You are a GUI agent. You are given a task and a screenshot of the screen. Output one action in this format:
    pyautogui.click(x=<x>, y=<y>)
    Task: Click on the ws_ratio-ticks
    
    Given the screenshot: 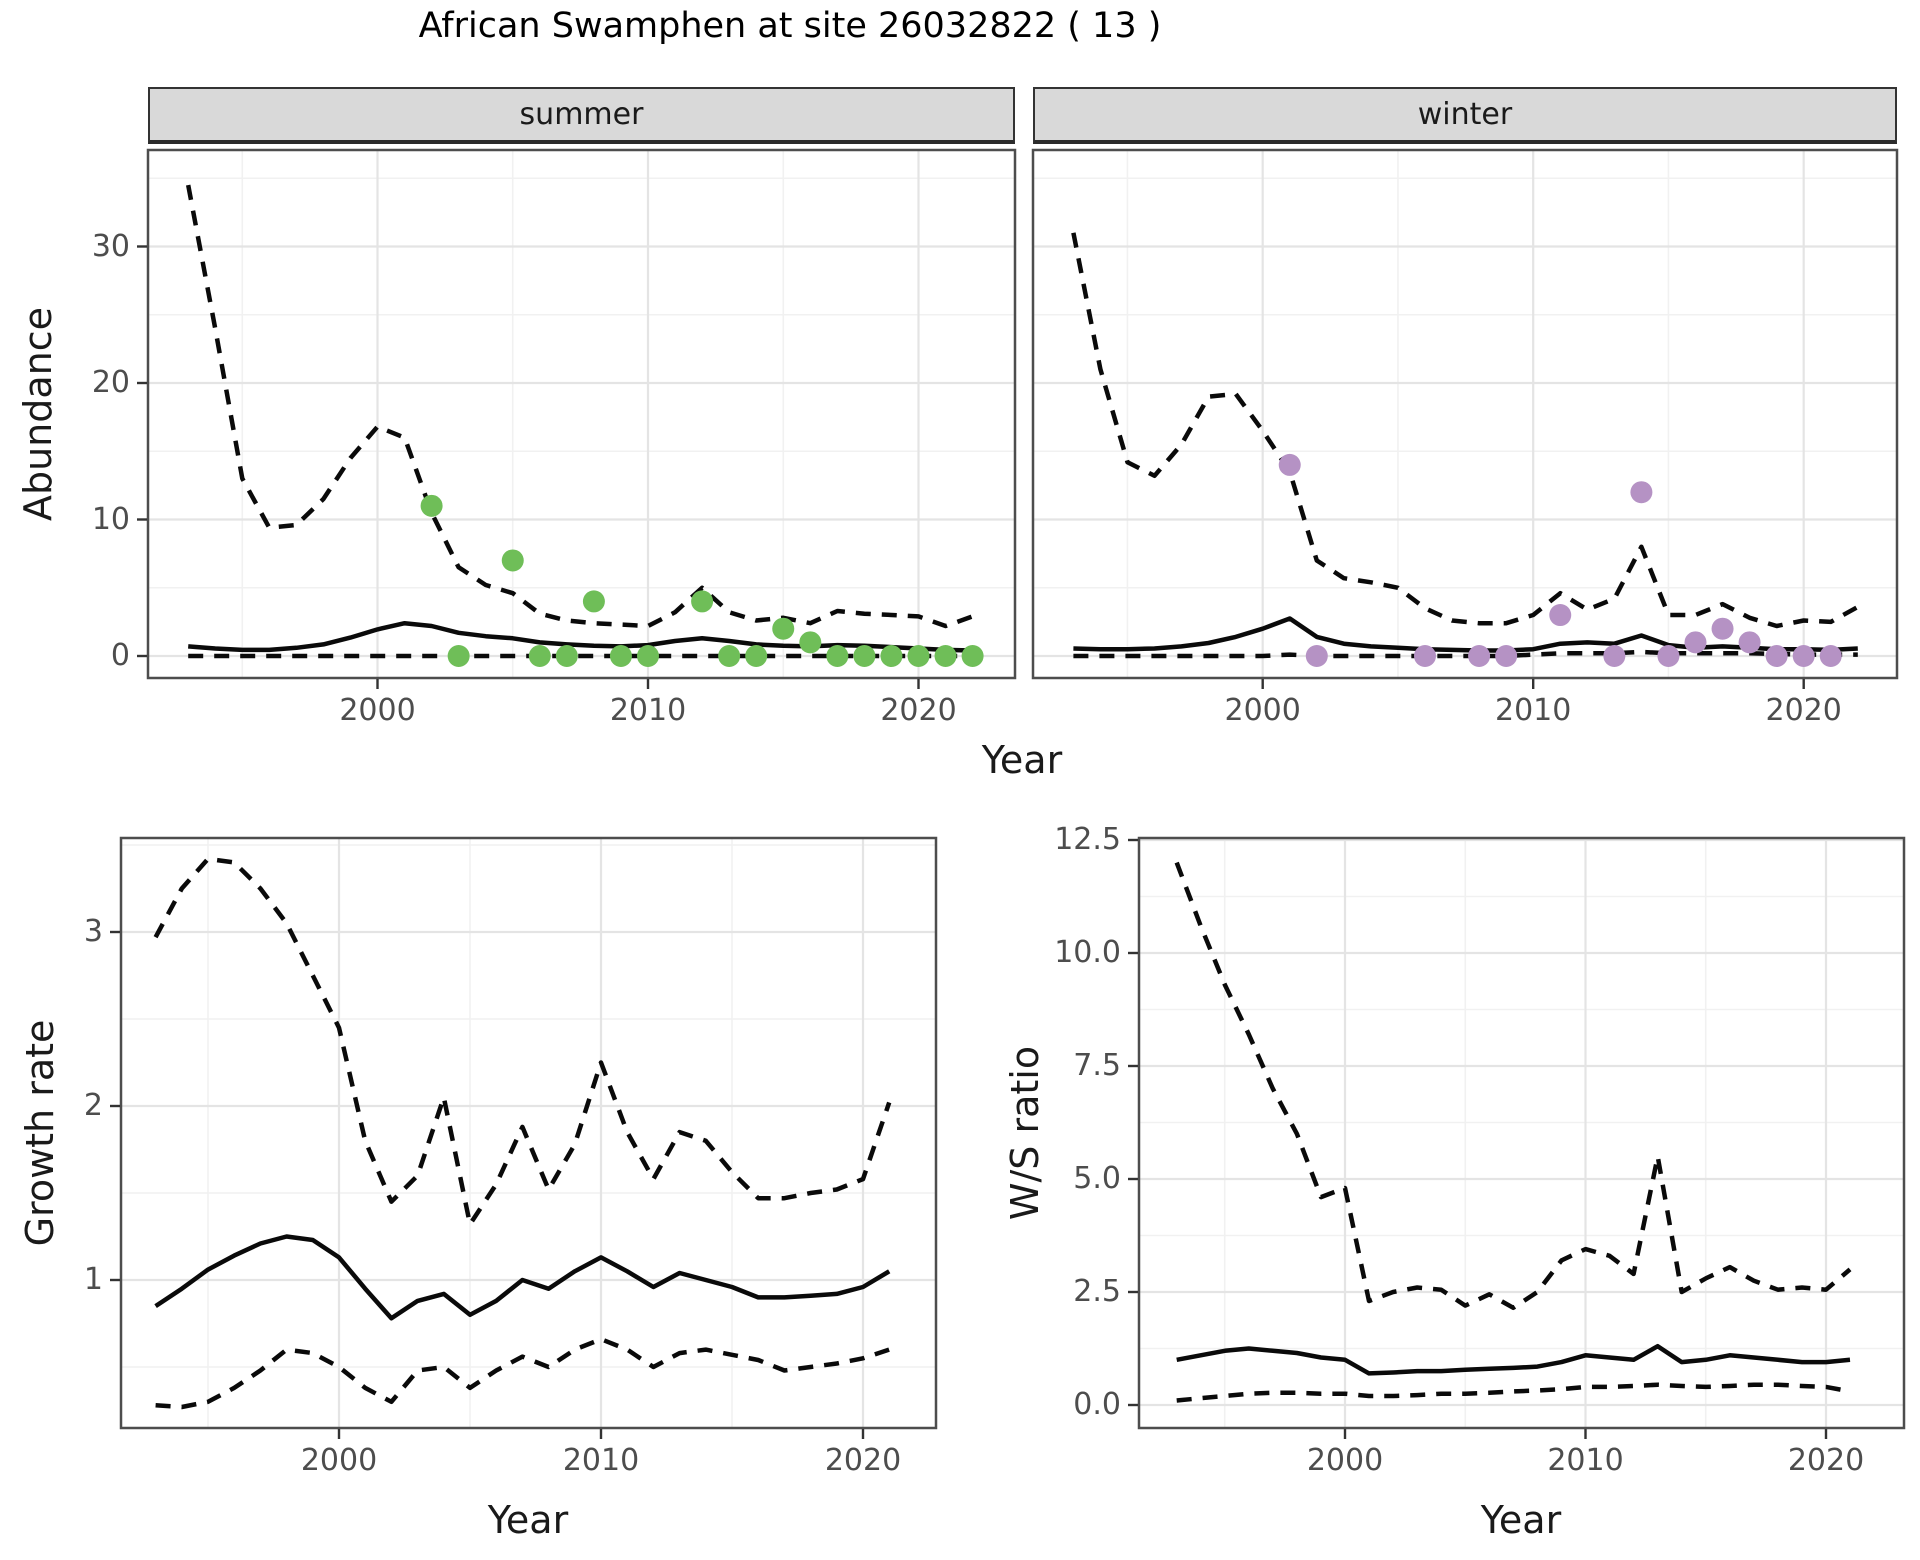 What is the action you would take?
    pyautogui.click(x=1478, y=1138)
    